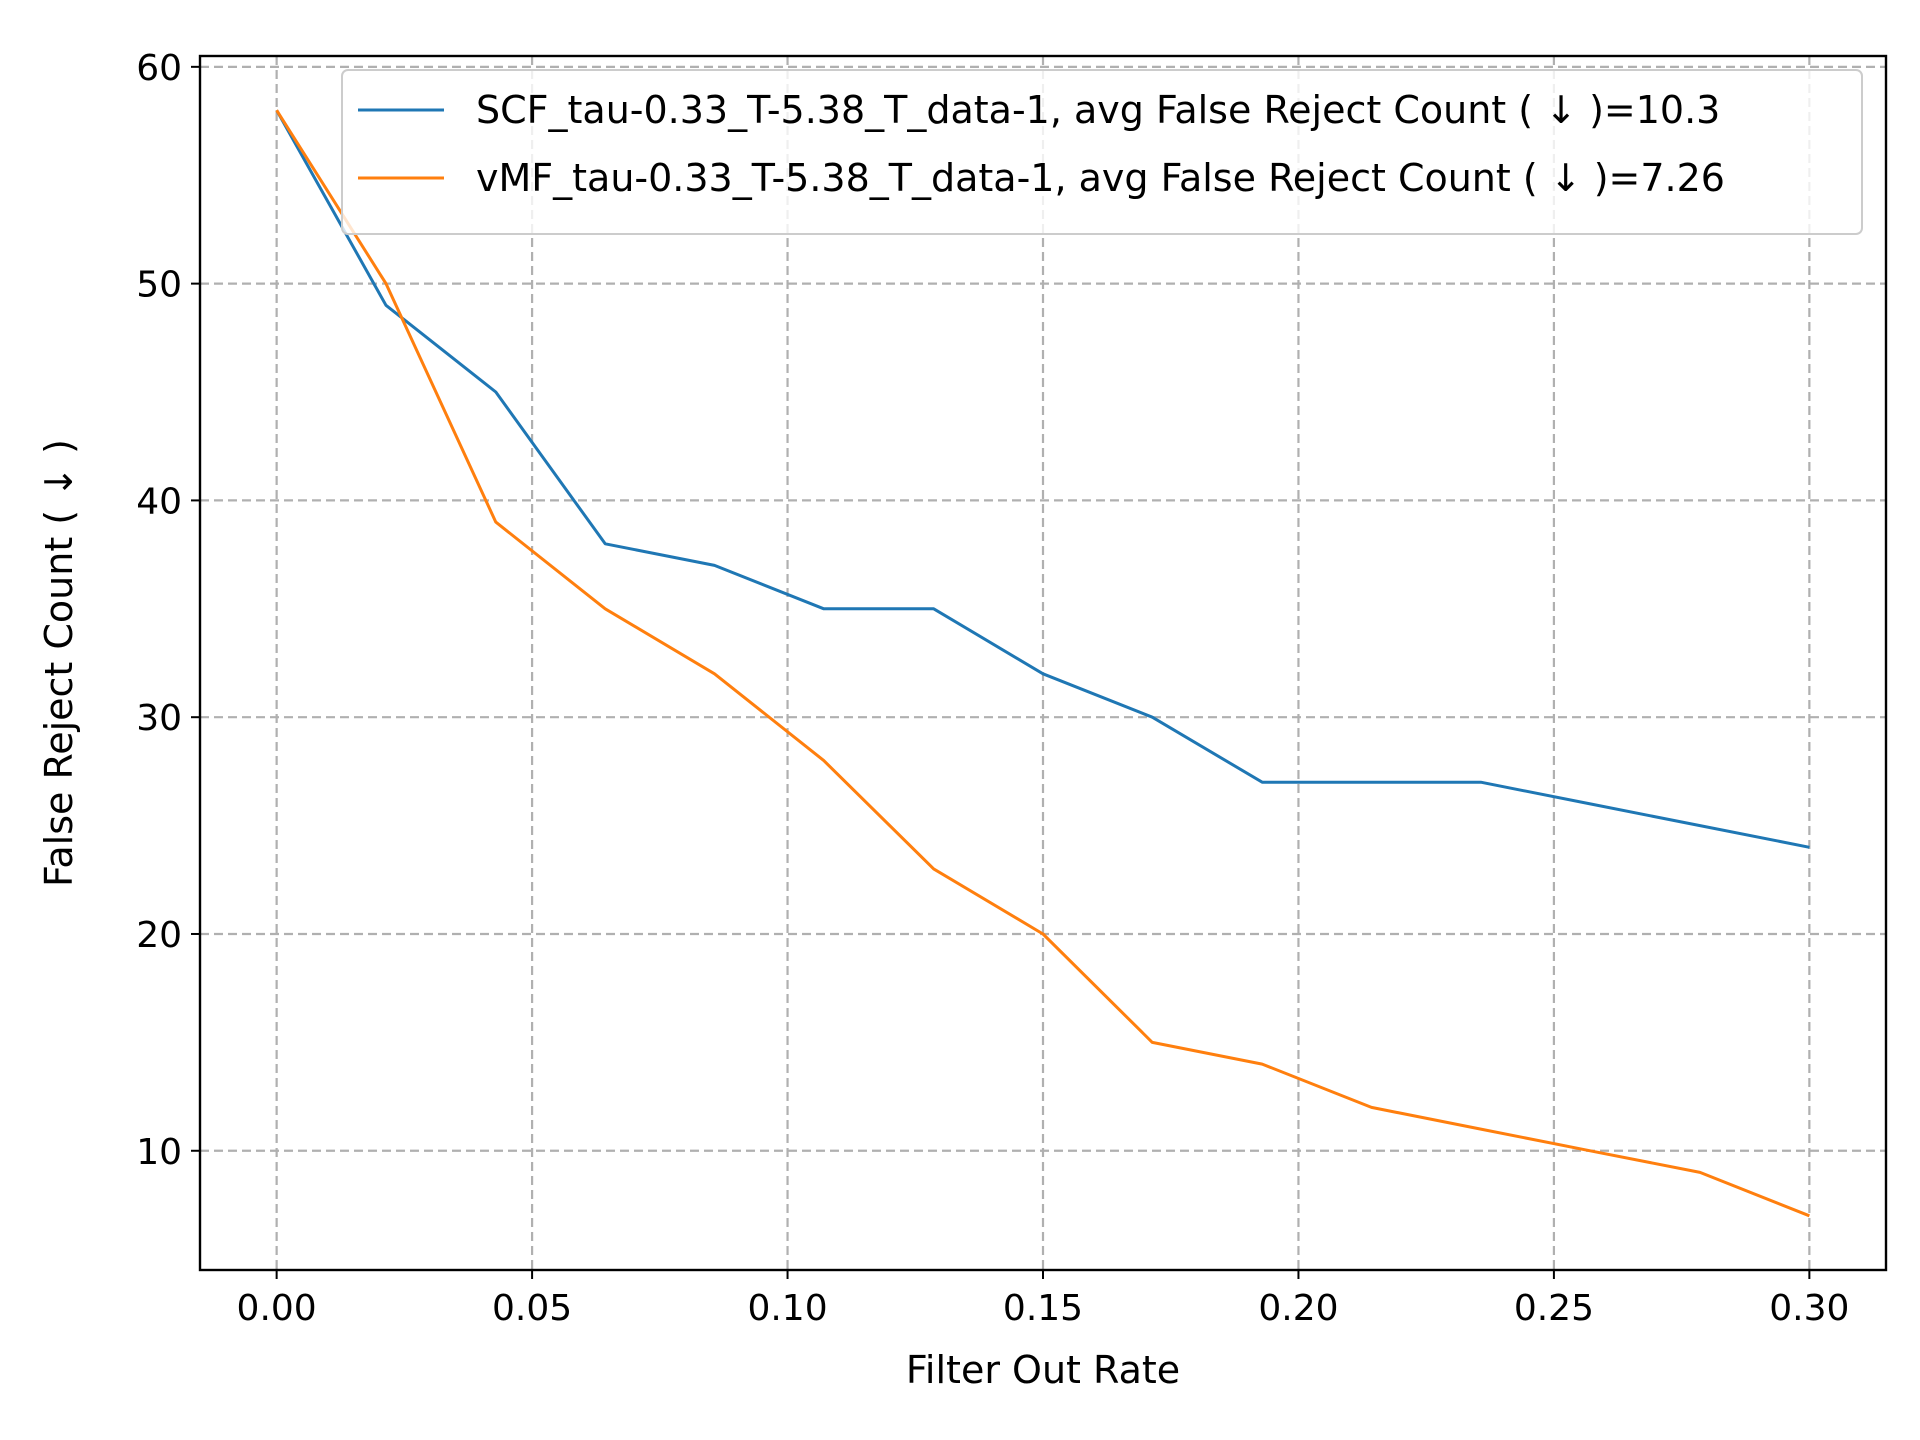  What do you see at coordinates (159, 68) in the screenshot?
I see `y-tick-label: 60` at bounding box center [159, 68].